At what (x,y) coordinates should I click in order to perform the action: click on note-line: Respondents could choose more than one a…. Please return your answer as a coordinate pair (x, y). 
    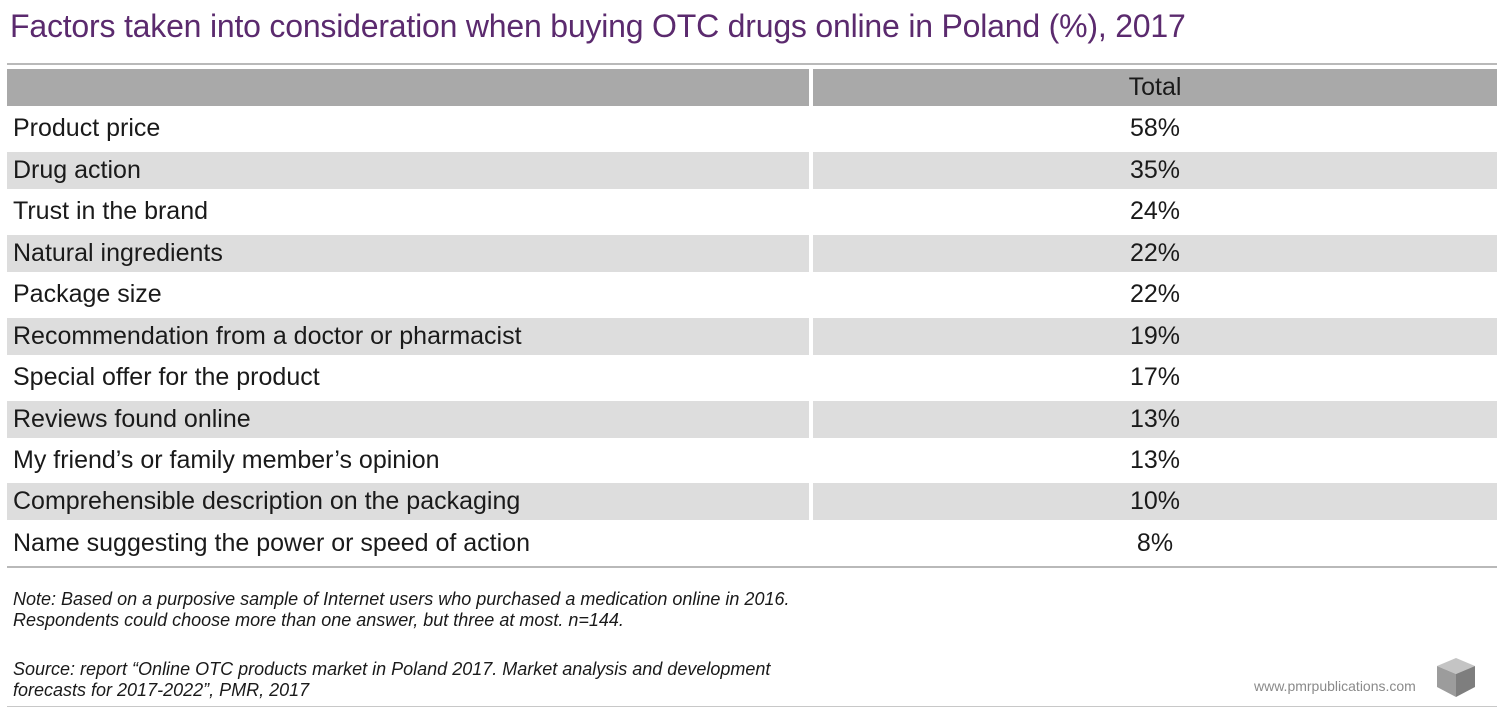
    Looking at the image, I should click on (318, 620).